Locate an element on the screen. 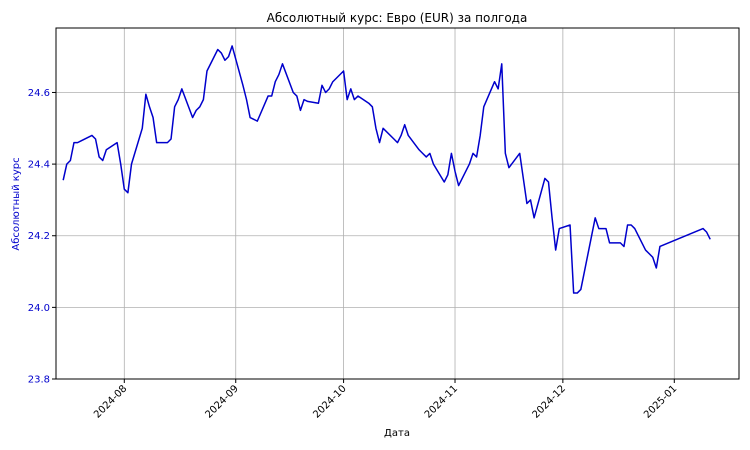 The image size is (750, 450). x-tick-label: 2024-08 is located at coordinates (110, 401).